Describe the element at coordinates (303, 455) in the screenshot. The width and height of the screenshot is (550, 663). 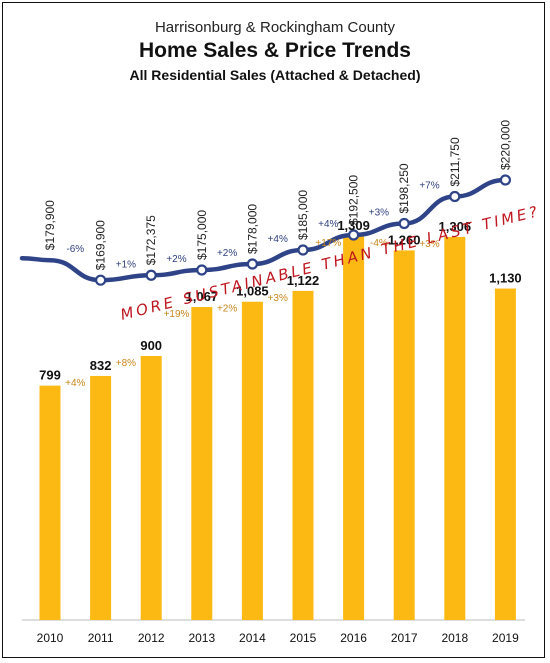
I see `sales-bar-2015` at that location.